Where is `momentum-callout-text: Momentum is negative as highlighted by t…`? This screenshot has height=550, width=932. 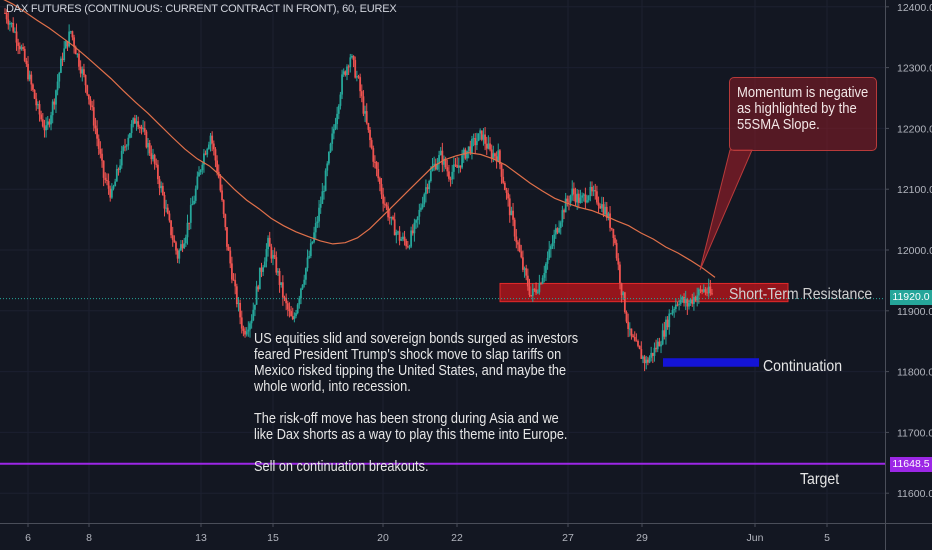 momentum-callout-text: Momentum is negative as highlighted by t… is located at coordinates (803, 109).